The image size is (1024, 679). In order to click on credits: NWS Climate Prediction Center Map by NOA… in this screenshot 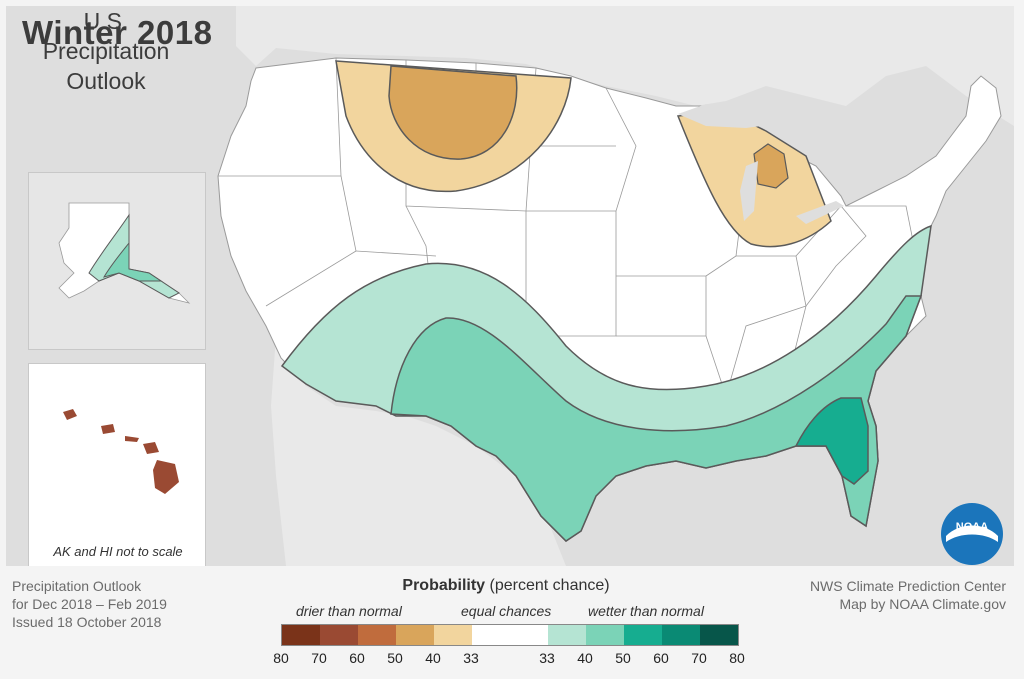, I will do `click(908, 595)`.